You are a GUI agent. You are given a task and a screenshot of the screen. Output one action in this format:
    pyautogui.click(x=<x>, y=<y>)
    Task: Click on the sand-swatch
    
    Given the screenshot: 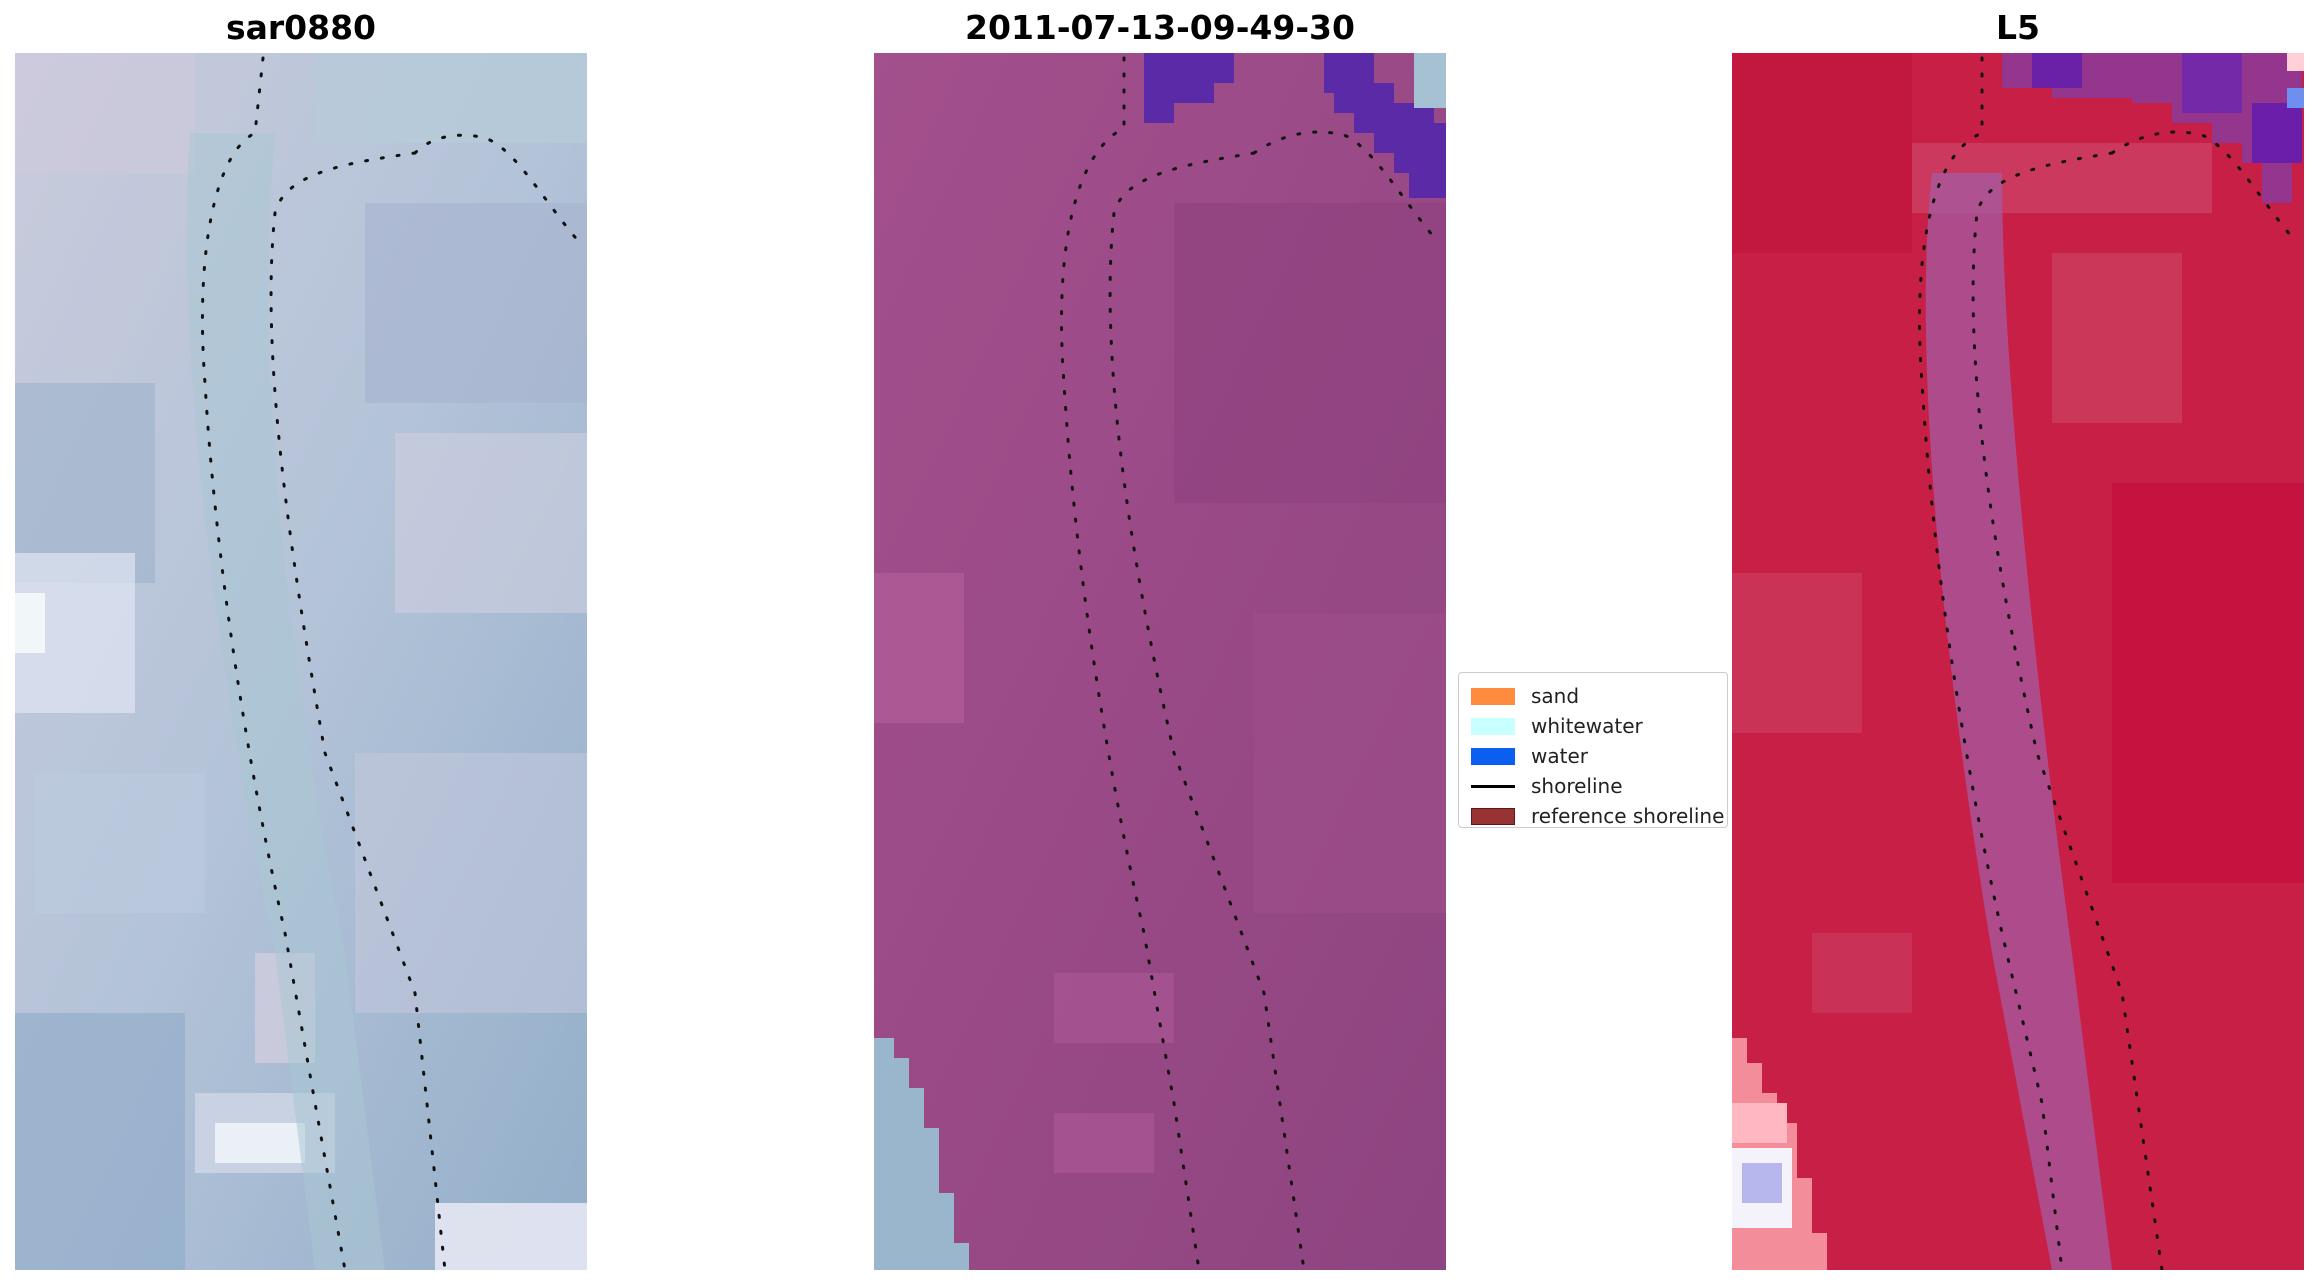 What is the action you would take?
    pyautogui.click(x=1493, y=696)
    